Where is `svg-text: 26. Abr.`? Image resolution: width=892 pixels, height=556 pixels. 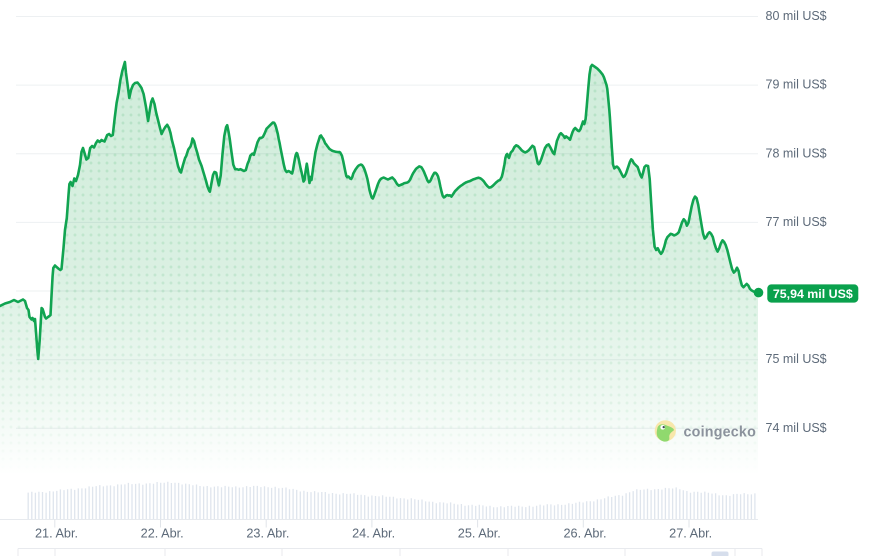 svg-text: 26. Abr. is located at coordinates (584, 534).